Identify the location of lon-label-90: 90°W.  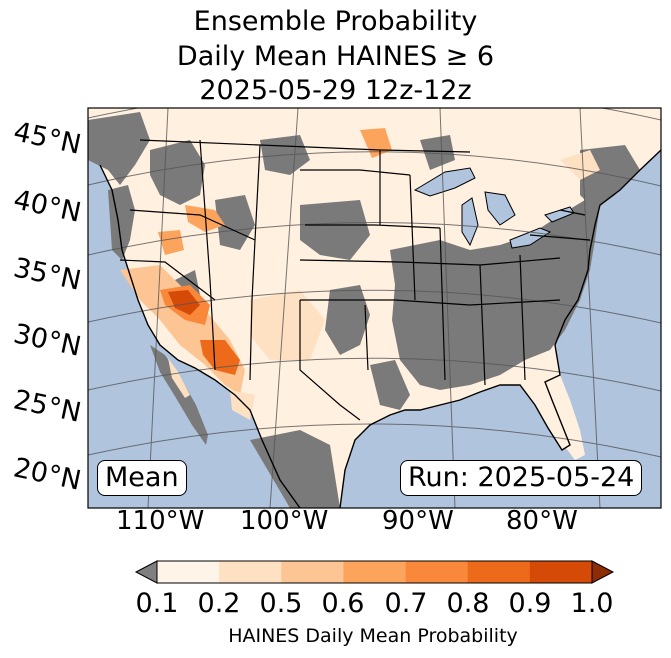
(418, 521).